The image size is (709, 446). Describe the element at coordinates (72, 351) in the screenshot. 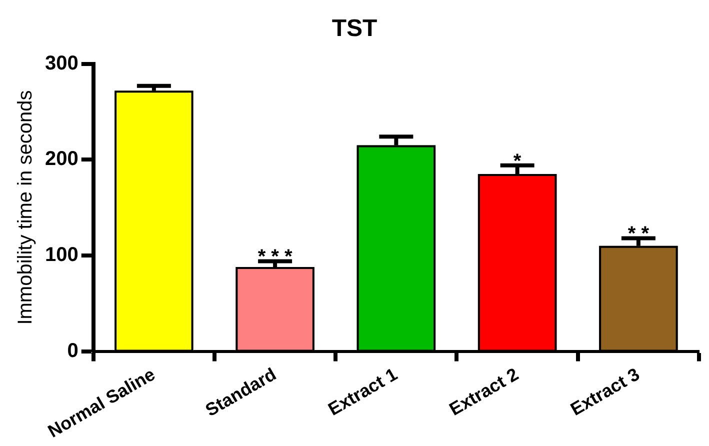

I see `y-tick-label: 0` at that location.